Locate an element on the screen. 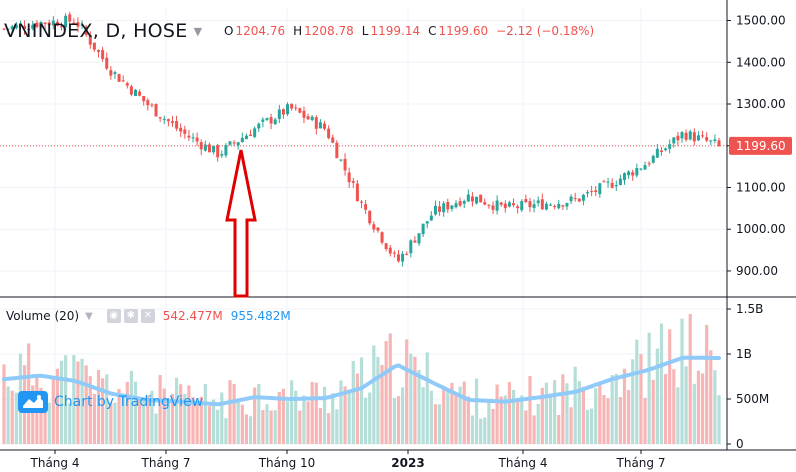  symbol-title: VNINDEX, D, HOSE is located at coordinates (96, 31).